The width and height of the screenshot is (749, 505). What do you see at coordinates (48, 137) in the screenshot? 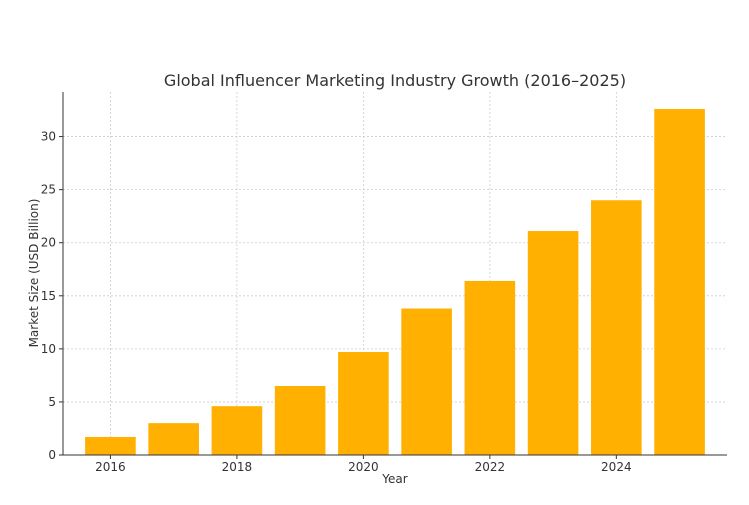
I see `y-tick-label: 30` at bounding box center [48, 137].